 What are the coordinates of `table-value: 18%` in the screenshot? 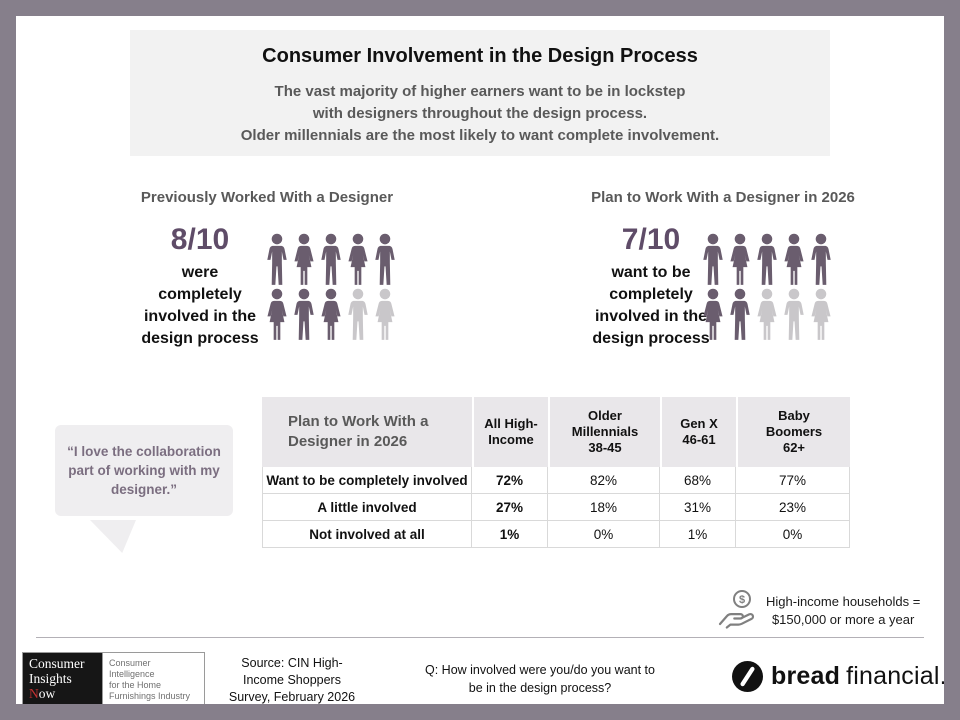 It's located at (604, 507).